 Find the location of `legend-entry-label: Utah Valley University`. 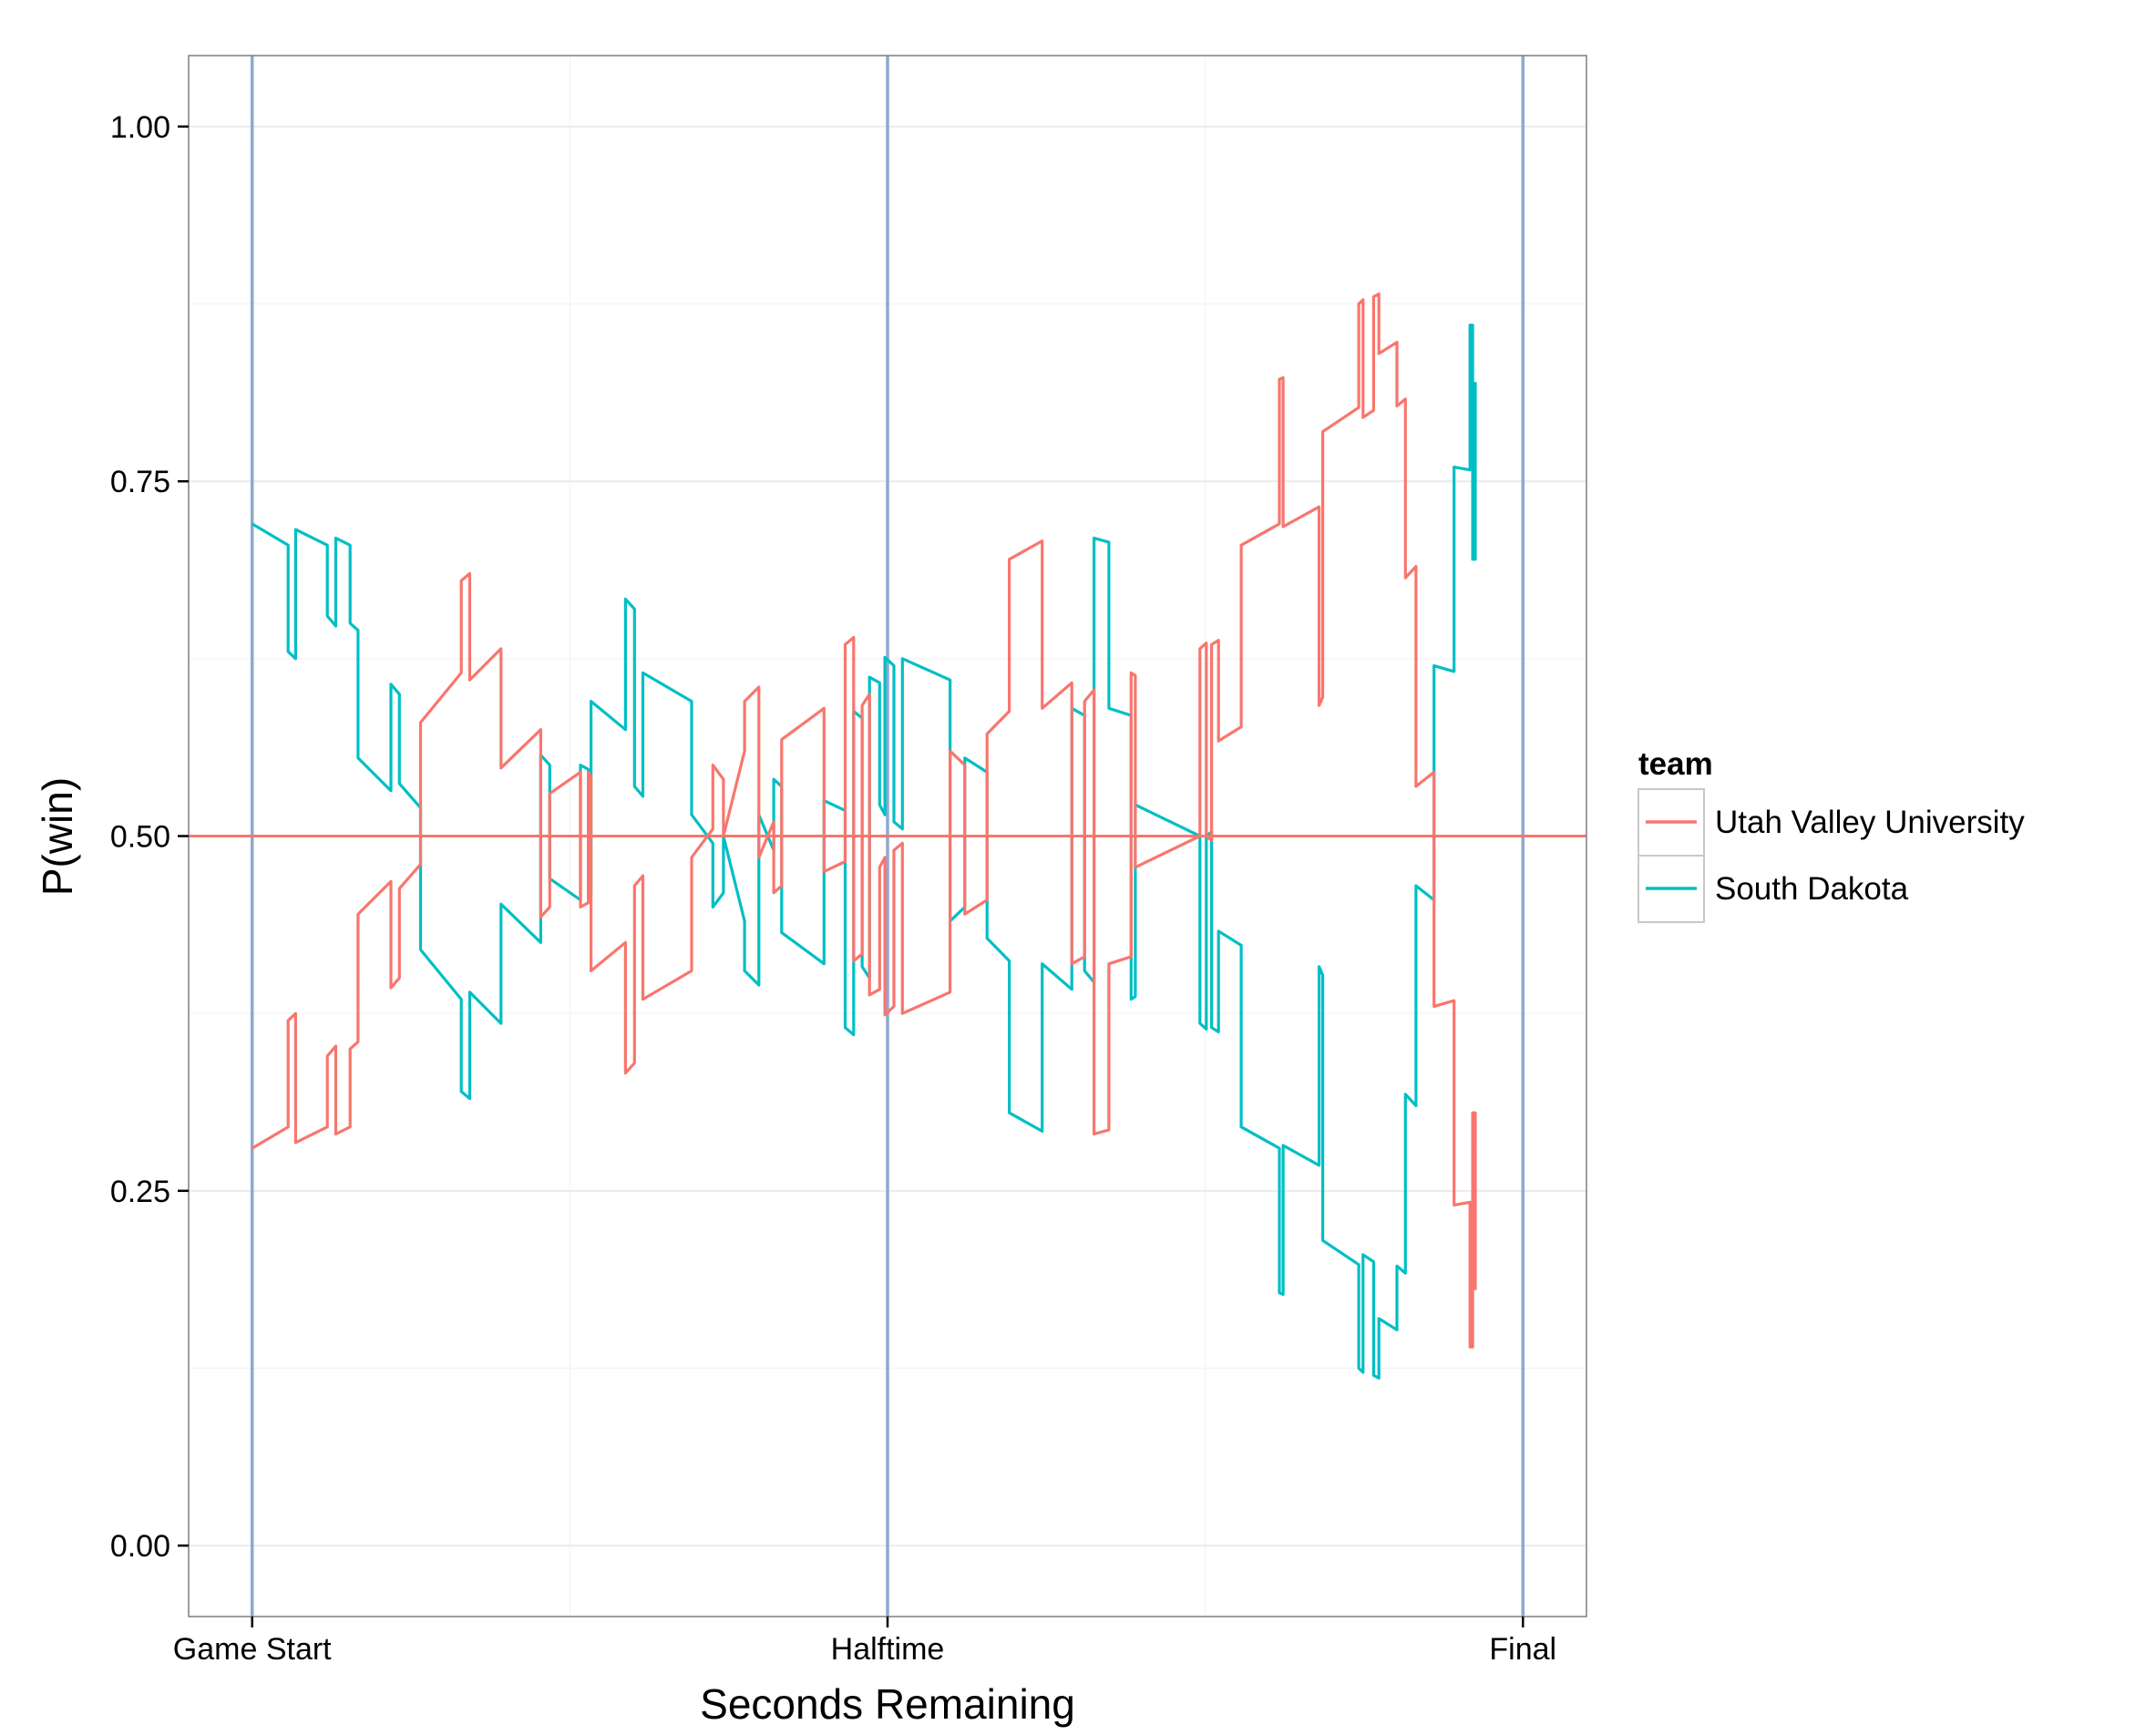

legend-entry-label: Utah Valley University is located at coordinates (1870, 822).